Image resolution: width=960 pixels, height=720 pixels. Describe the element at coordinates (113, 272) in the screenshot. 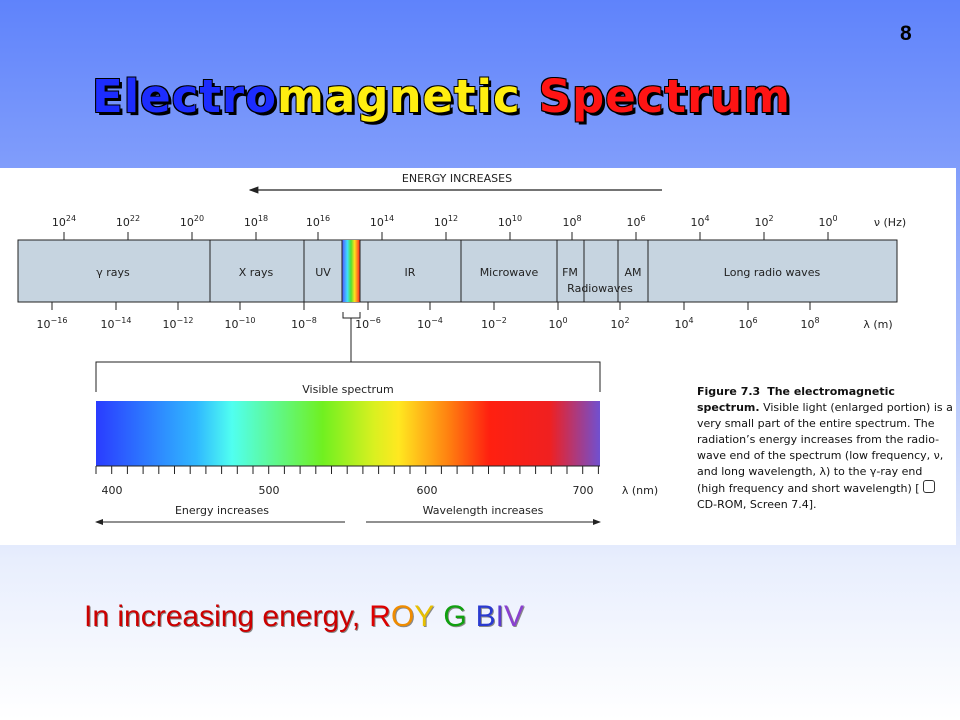

I see `band-label: γ rays` at that location.